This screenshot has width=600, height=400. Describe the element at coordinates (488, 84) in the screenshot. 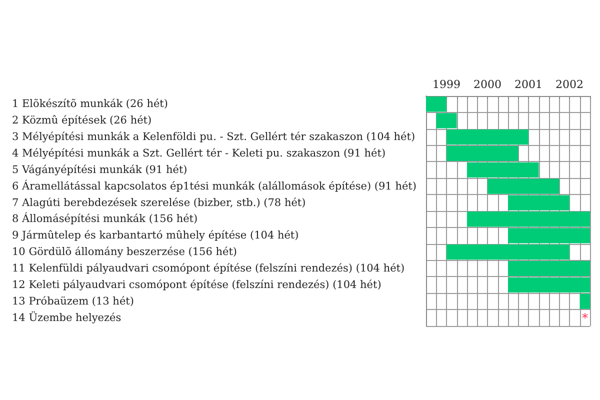

I see `x-tick-label: 2000` at that location.